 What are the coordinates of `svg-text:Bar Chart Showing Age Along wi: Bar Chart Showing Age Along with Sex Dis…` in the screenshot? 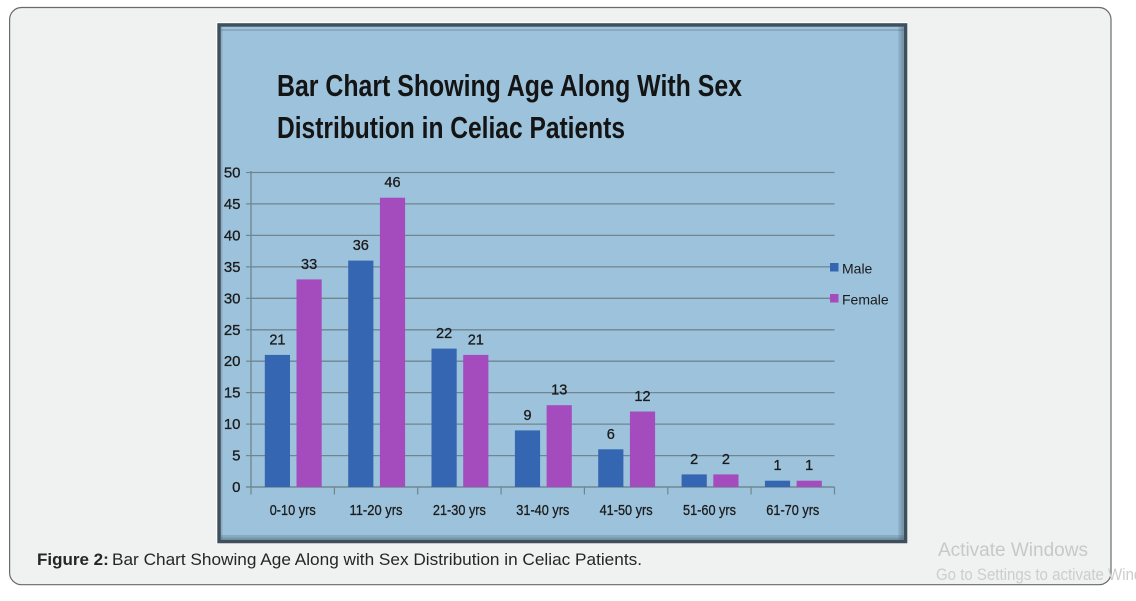 It's located at (377, 559).